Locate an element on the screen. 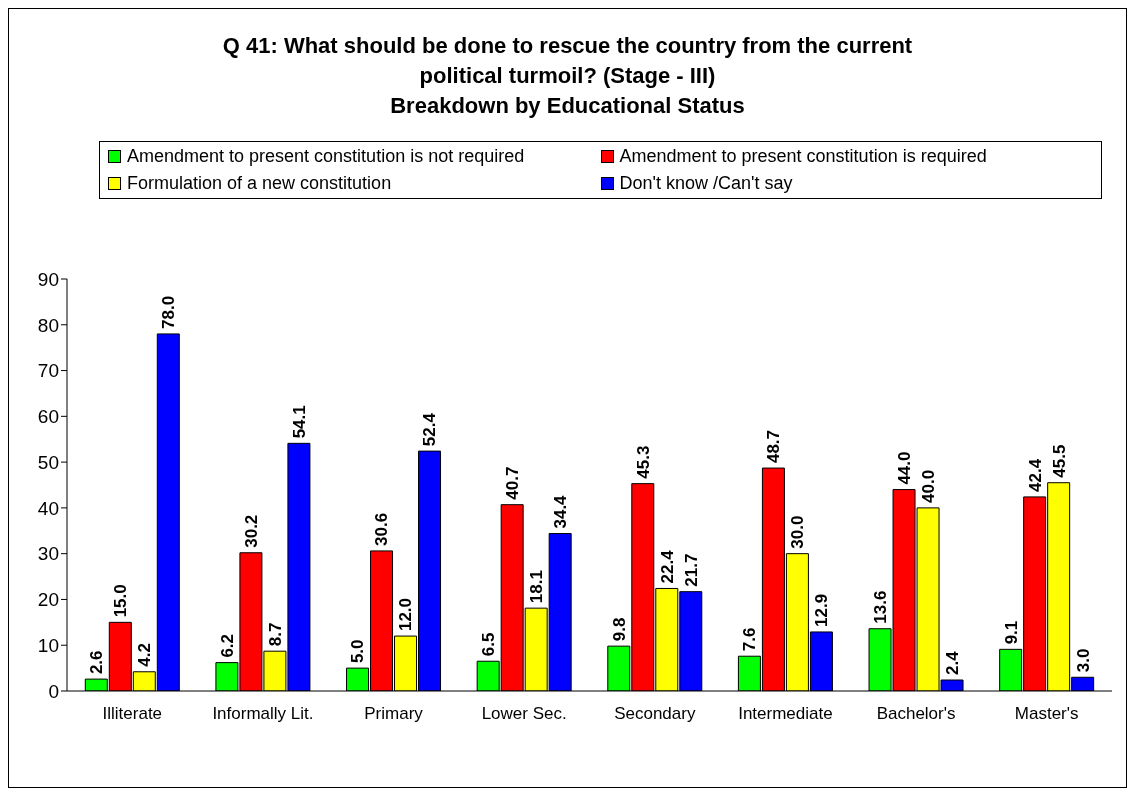  data-label: 9.8 is located at coordinates (619, 629).